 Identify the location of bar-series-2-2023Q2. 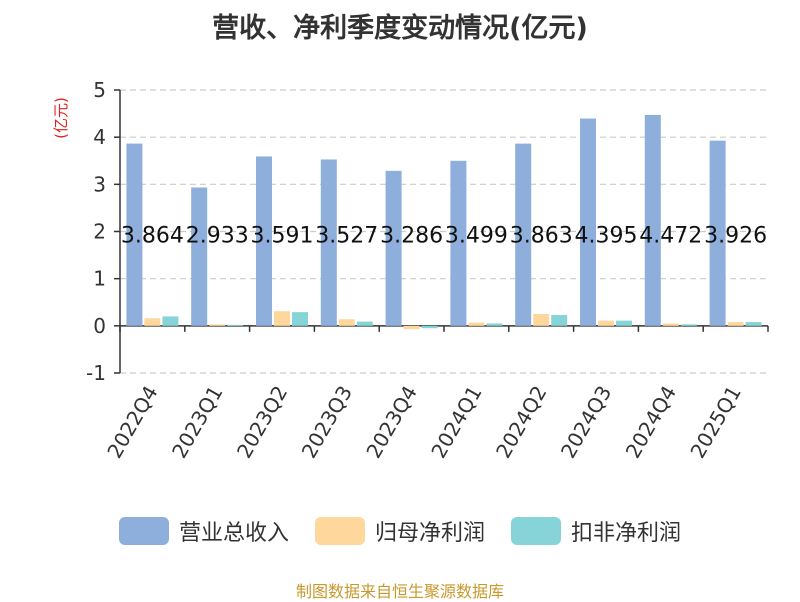
(300, 319).